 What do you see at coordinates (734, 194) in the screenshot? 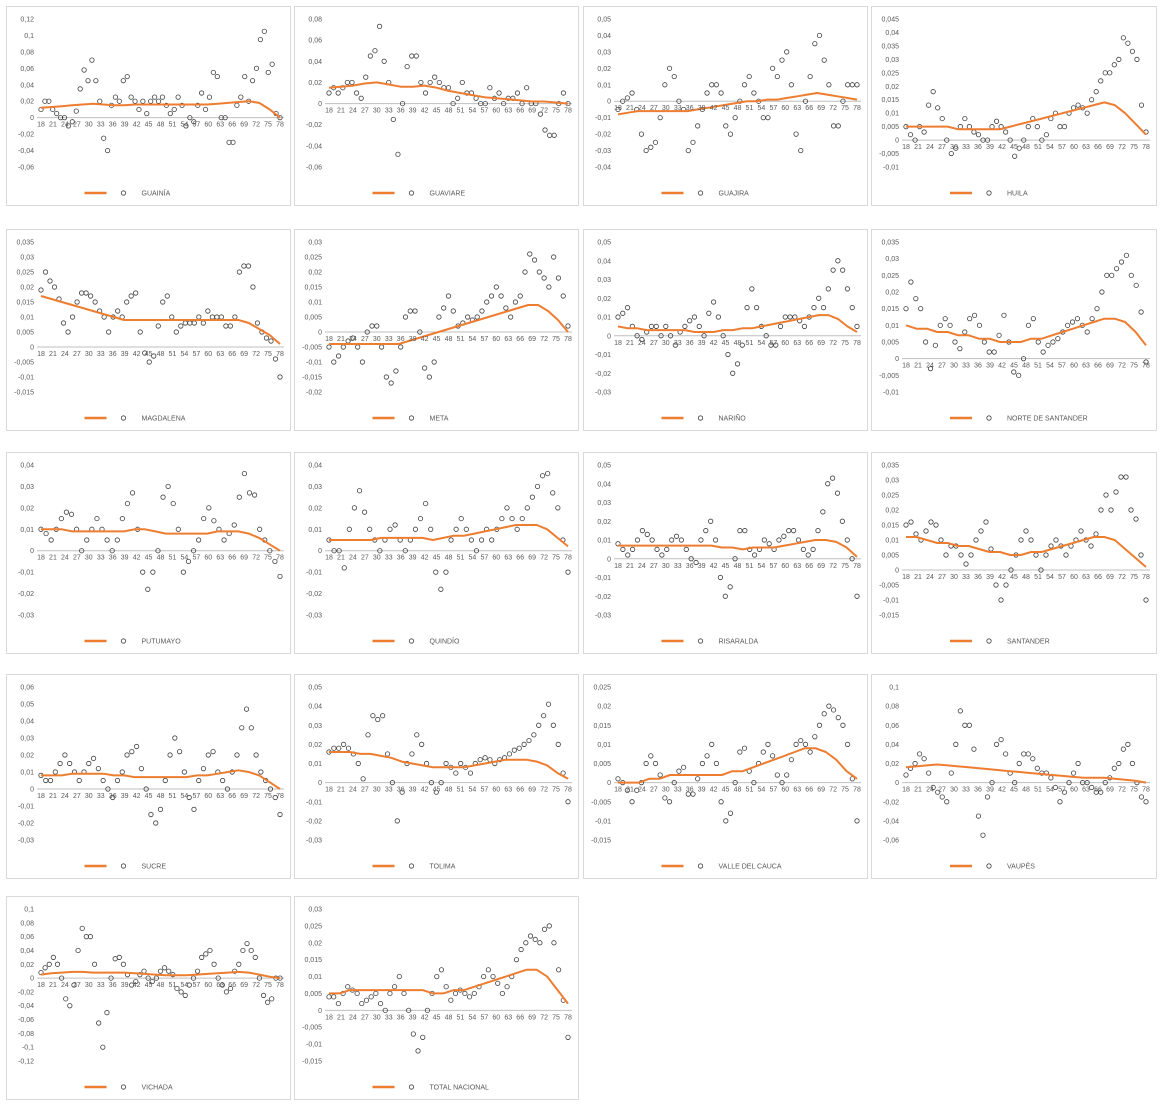
I see `legend-label: GUAJIRA` at bounding box center [734, 194].